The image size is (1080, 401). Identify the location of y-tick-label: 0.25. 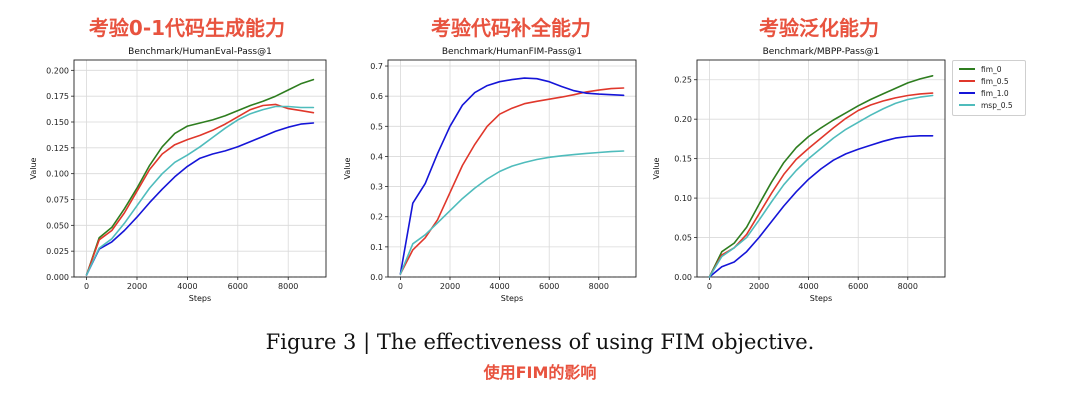
(683, 80).